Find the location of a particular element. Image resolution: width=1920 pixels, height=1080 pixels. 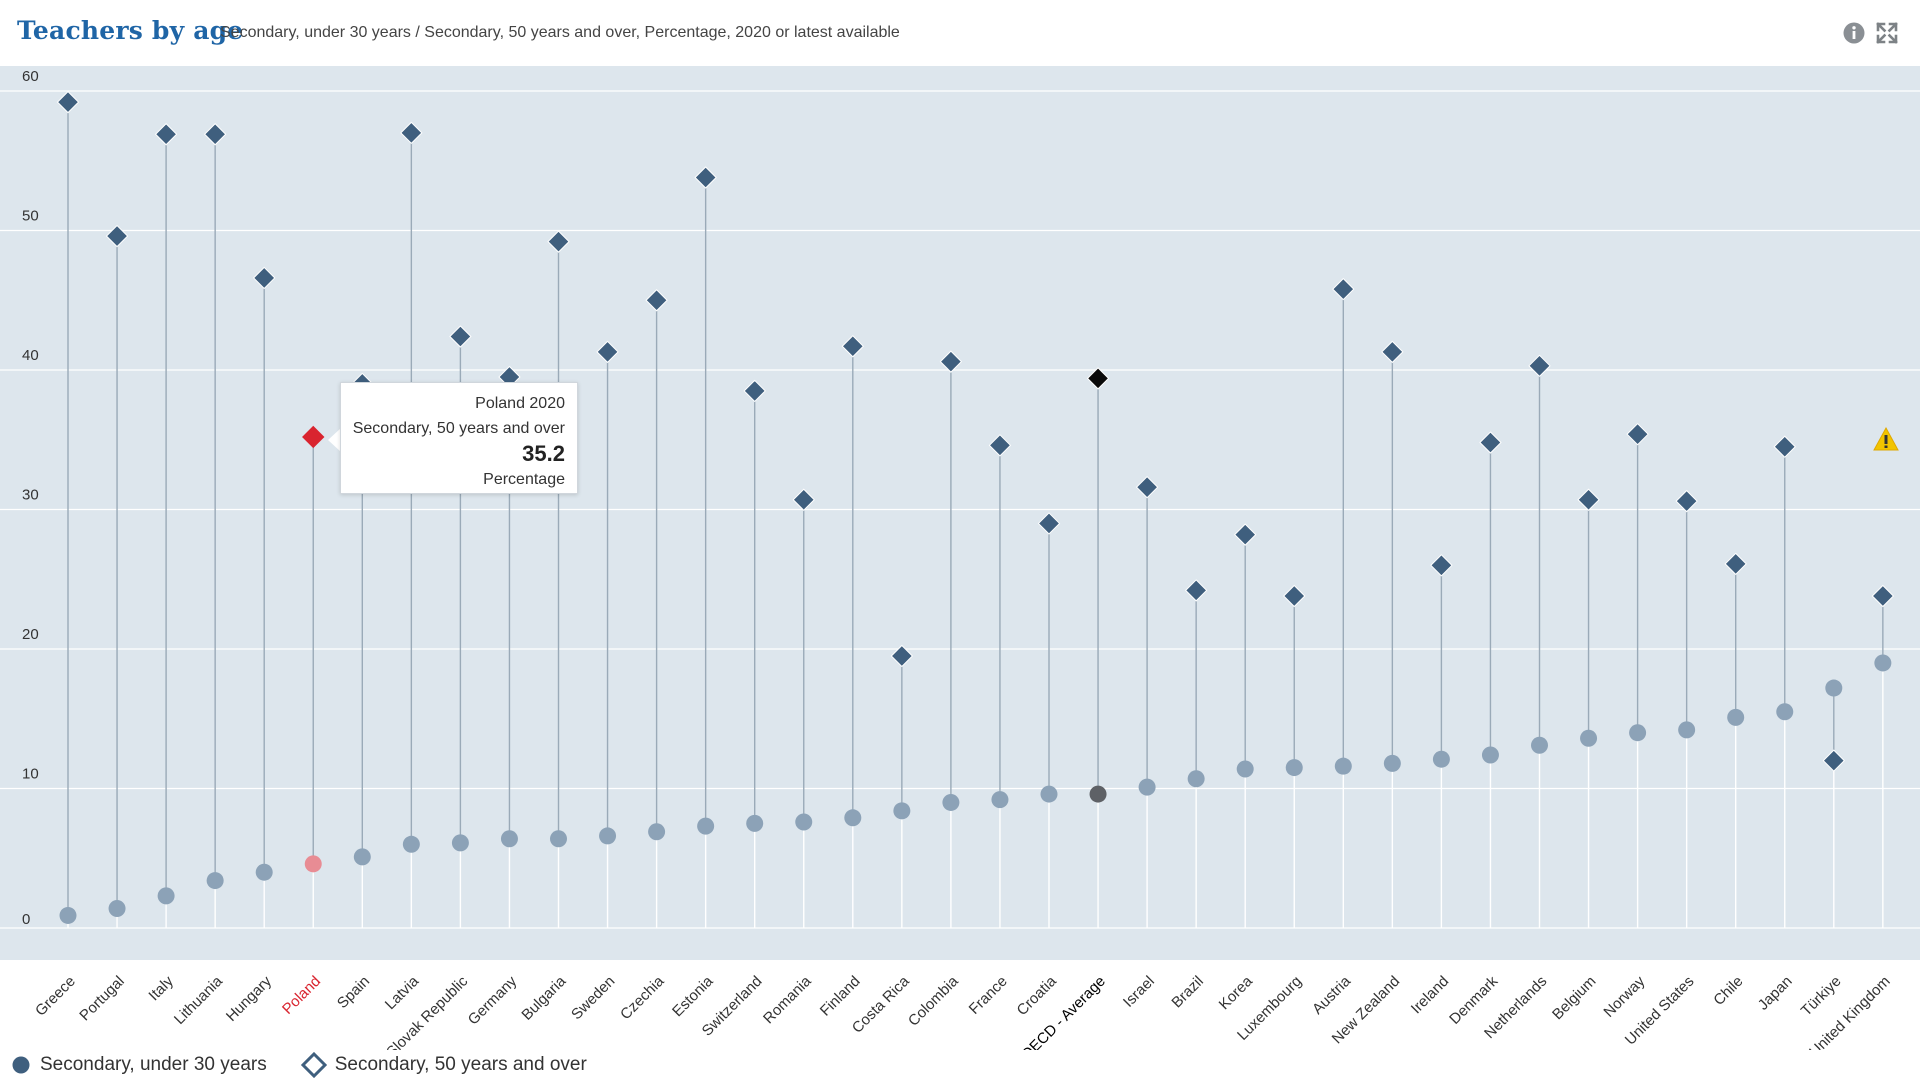

info-icon is located at coordinates (1854, 33).